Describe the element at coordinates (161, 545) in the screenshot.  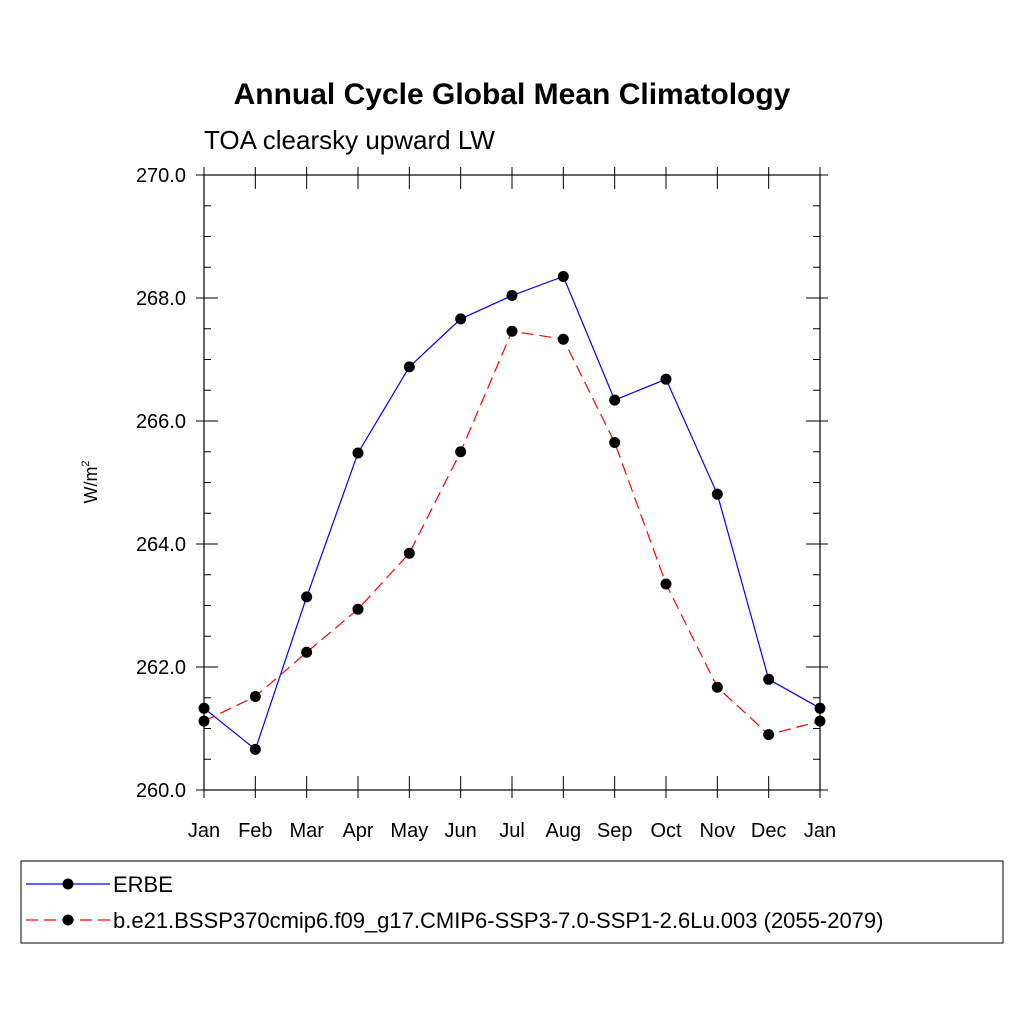
I see `y-tick-label: 264.0` at that location.